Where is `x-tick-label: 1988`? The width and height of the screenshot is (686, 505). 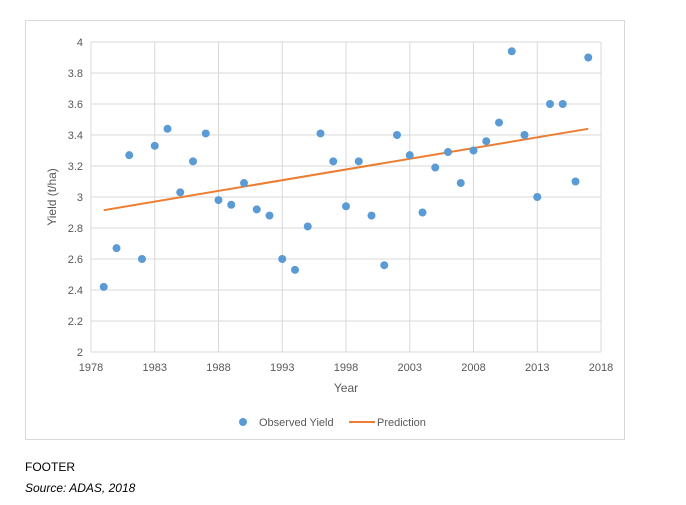
x-tick-label: 1988 is located at coordinates (218, 368).